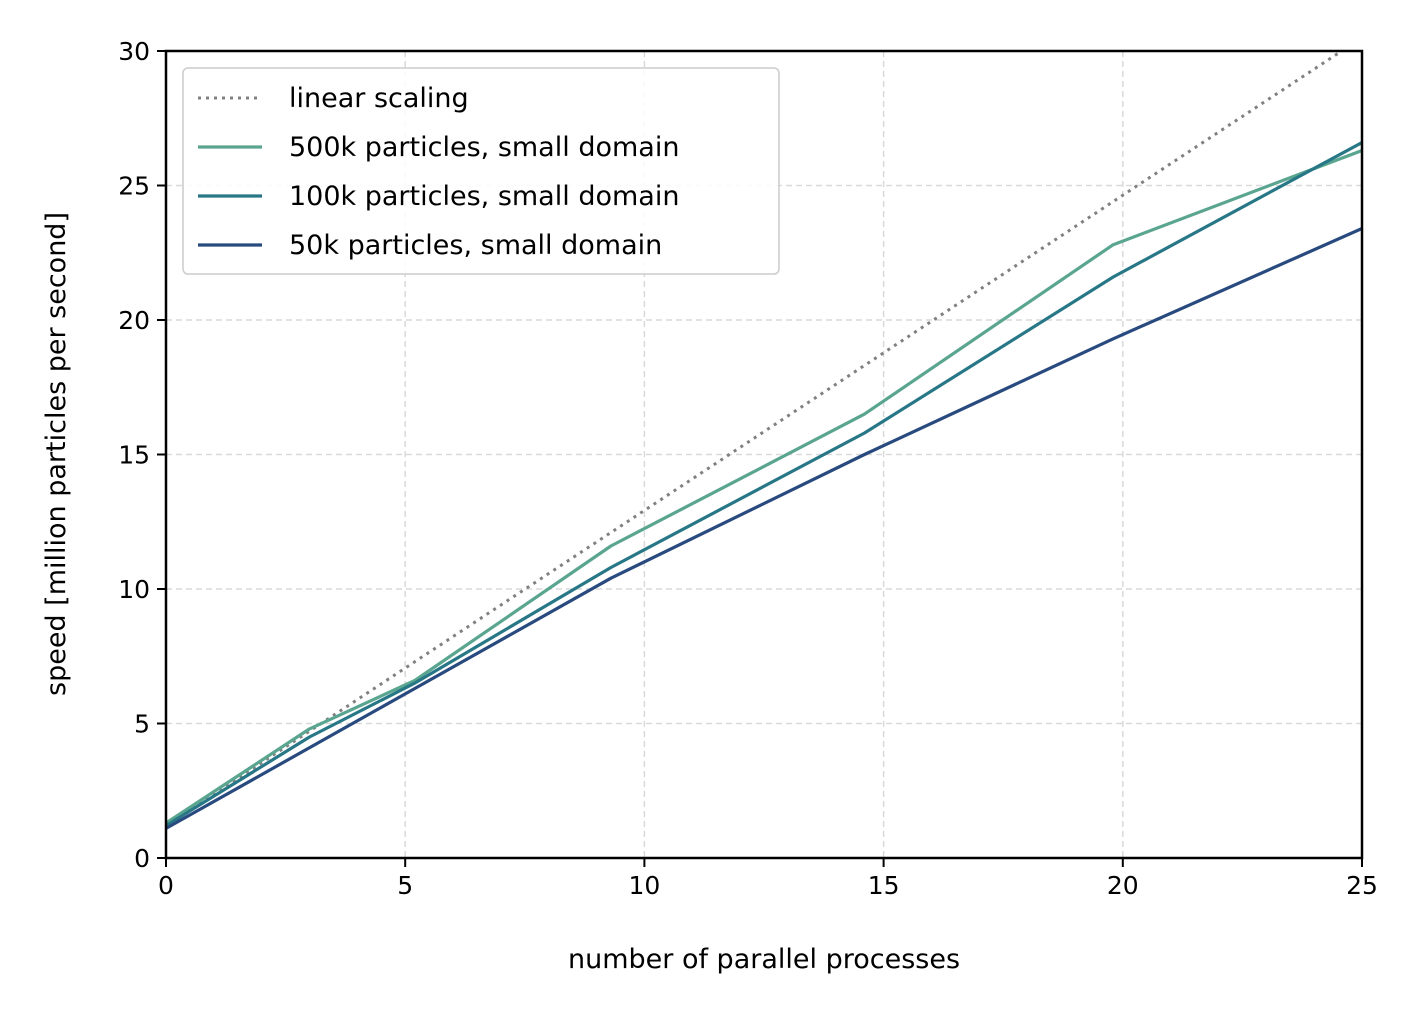  Describe the element at coordinates (166, 885) in the screenshot. I see `x-tick-label: 0` at that location.